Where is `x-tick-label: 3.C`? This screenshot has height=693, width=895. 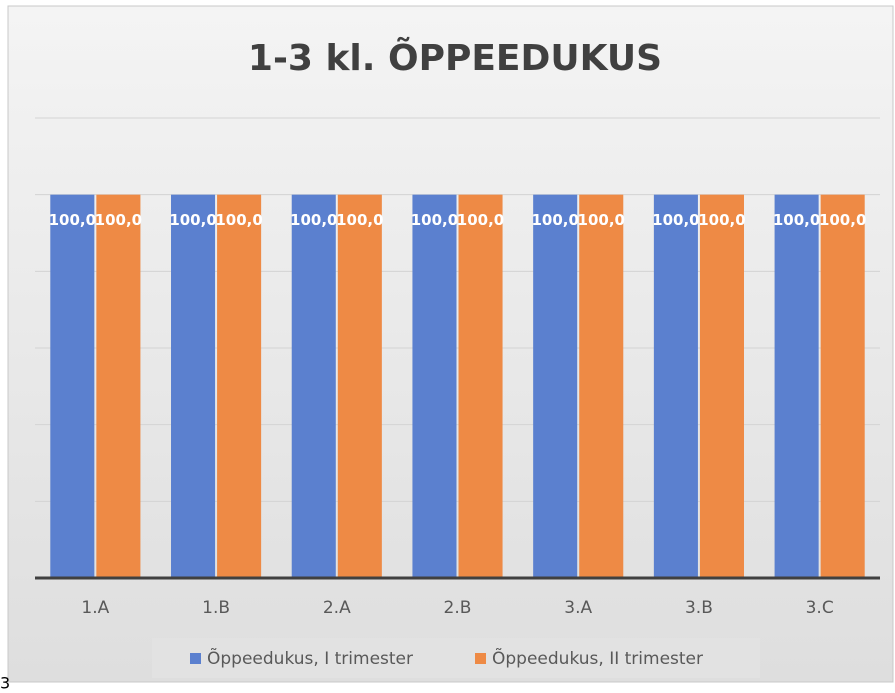
x-tick-label: 3.C is located at coordinates (820, 608).